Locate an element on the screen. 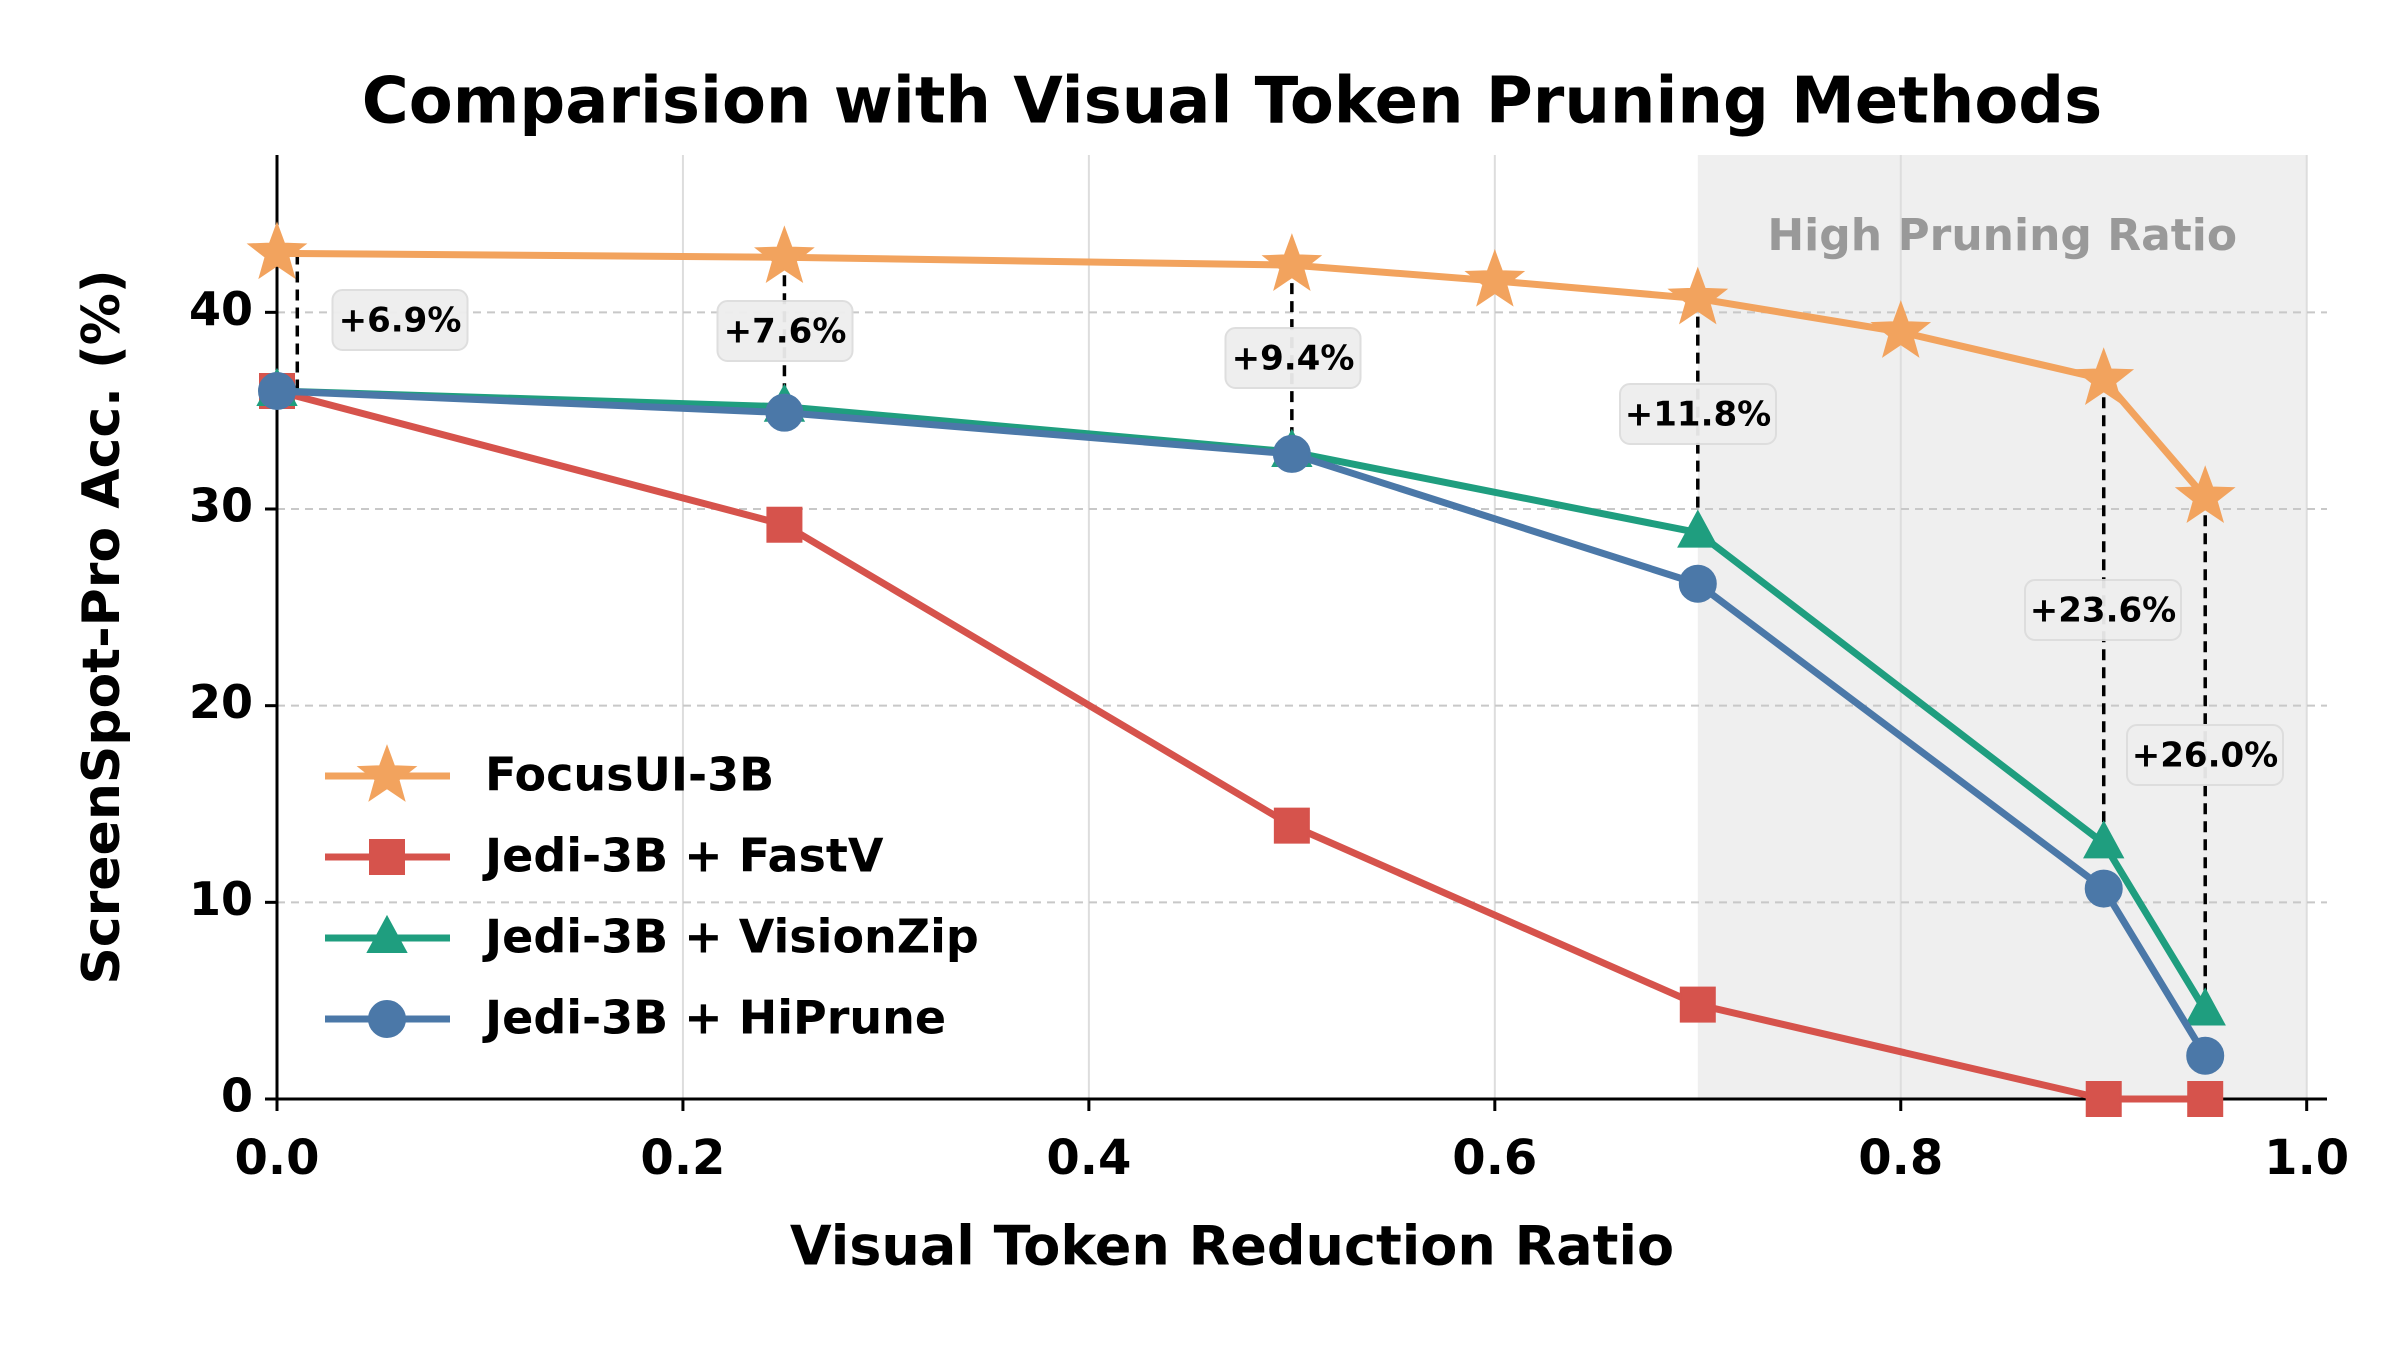 This screenshot has width=2400, height=1350. annotation-label: +9.4% is located at coordinates (1293, 359).